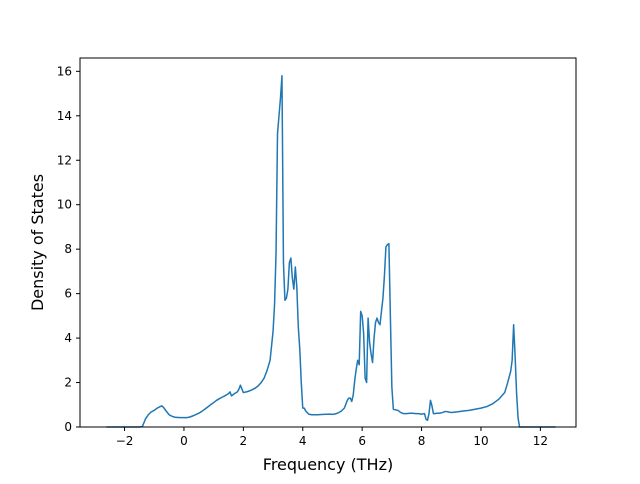 This screenshot has width=640, height=484. I want to click on y-tick-label: 8, so click(68, 249).